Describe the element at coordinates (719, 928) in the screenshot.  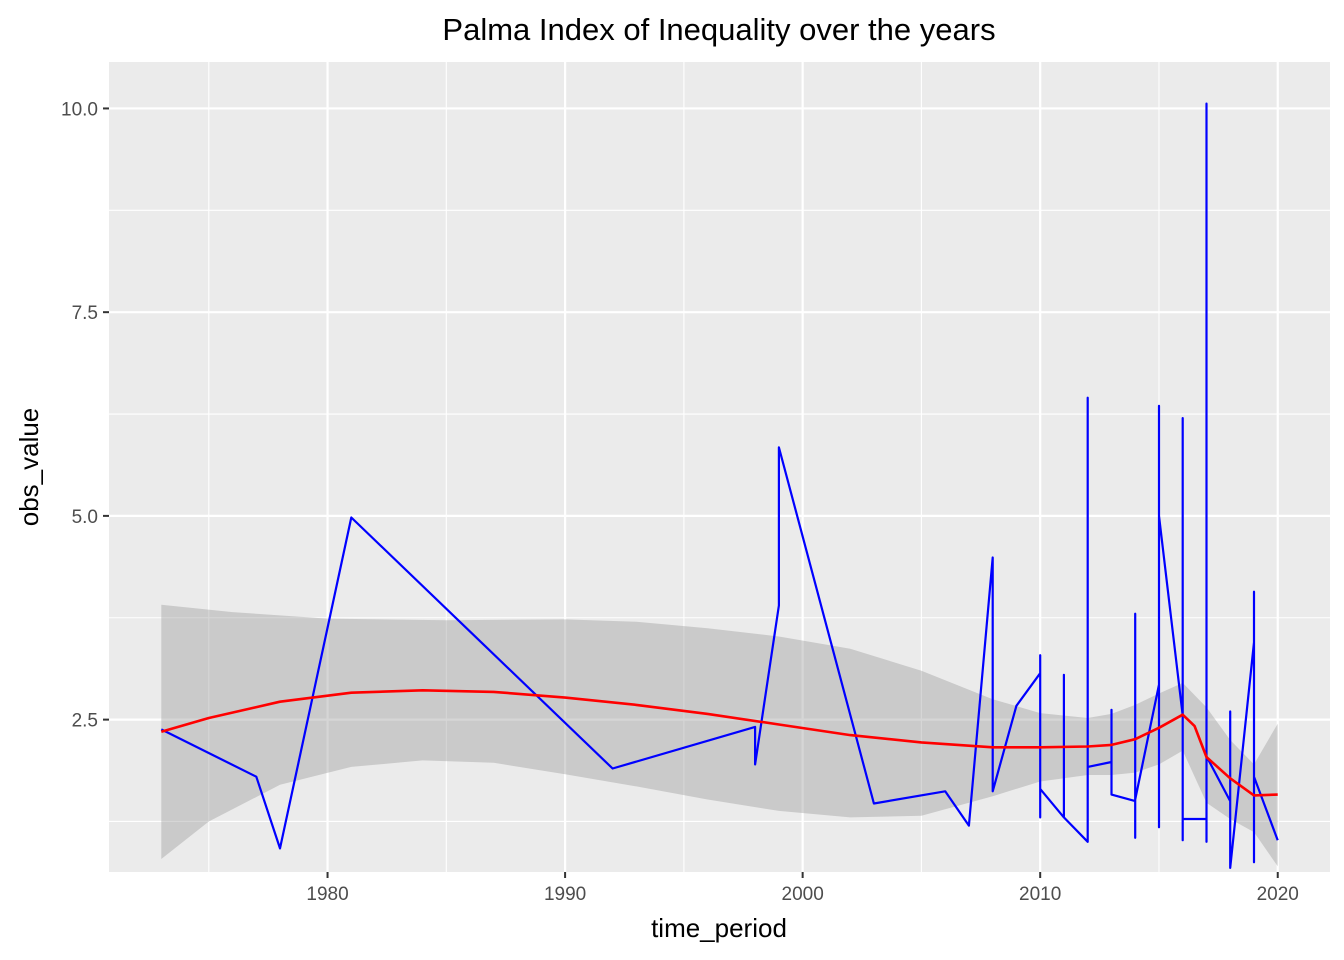
I see `x-axis-title: time_period` at that location.